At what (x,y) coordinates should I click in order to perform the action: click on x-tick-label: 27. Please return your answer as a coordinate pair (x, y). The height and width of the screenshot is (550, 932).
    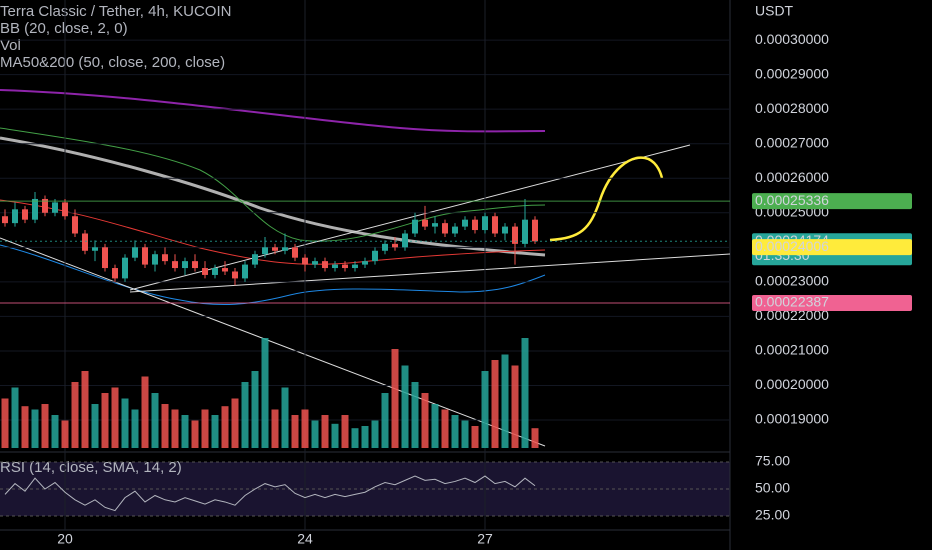
    Looking at the image, I should click on (485, 539).